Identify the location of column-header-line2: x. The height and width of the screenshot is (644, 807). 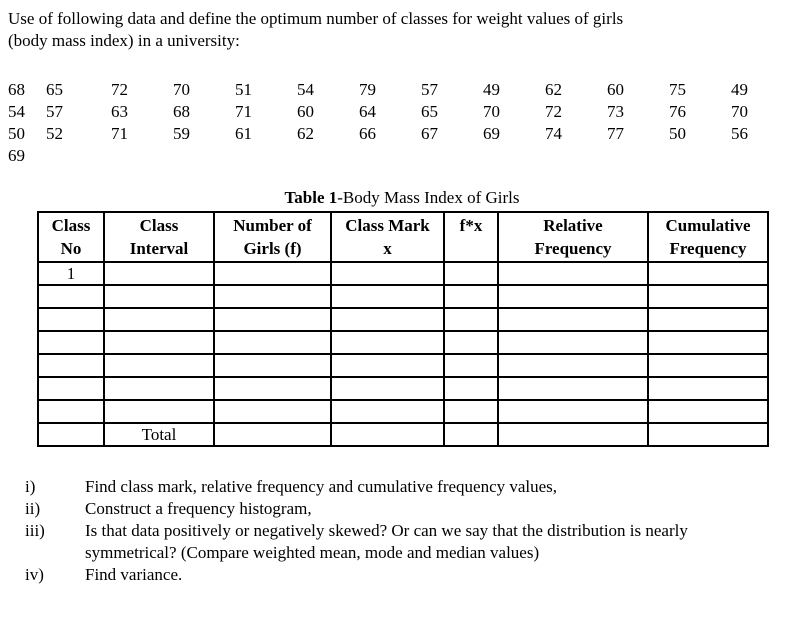
(387, 248).